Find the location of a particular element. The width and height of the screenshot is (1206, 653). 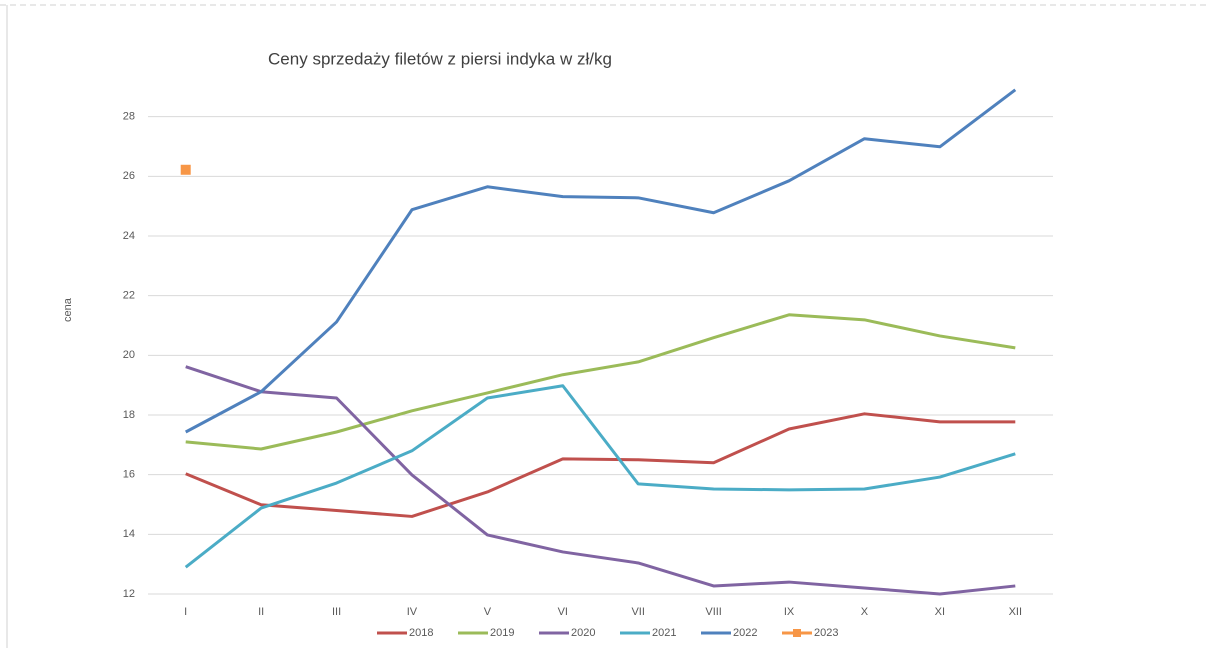

y-tick-label: 18 is located at coordinates (129, 415).